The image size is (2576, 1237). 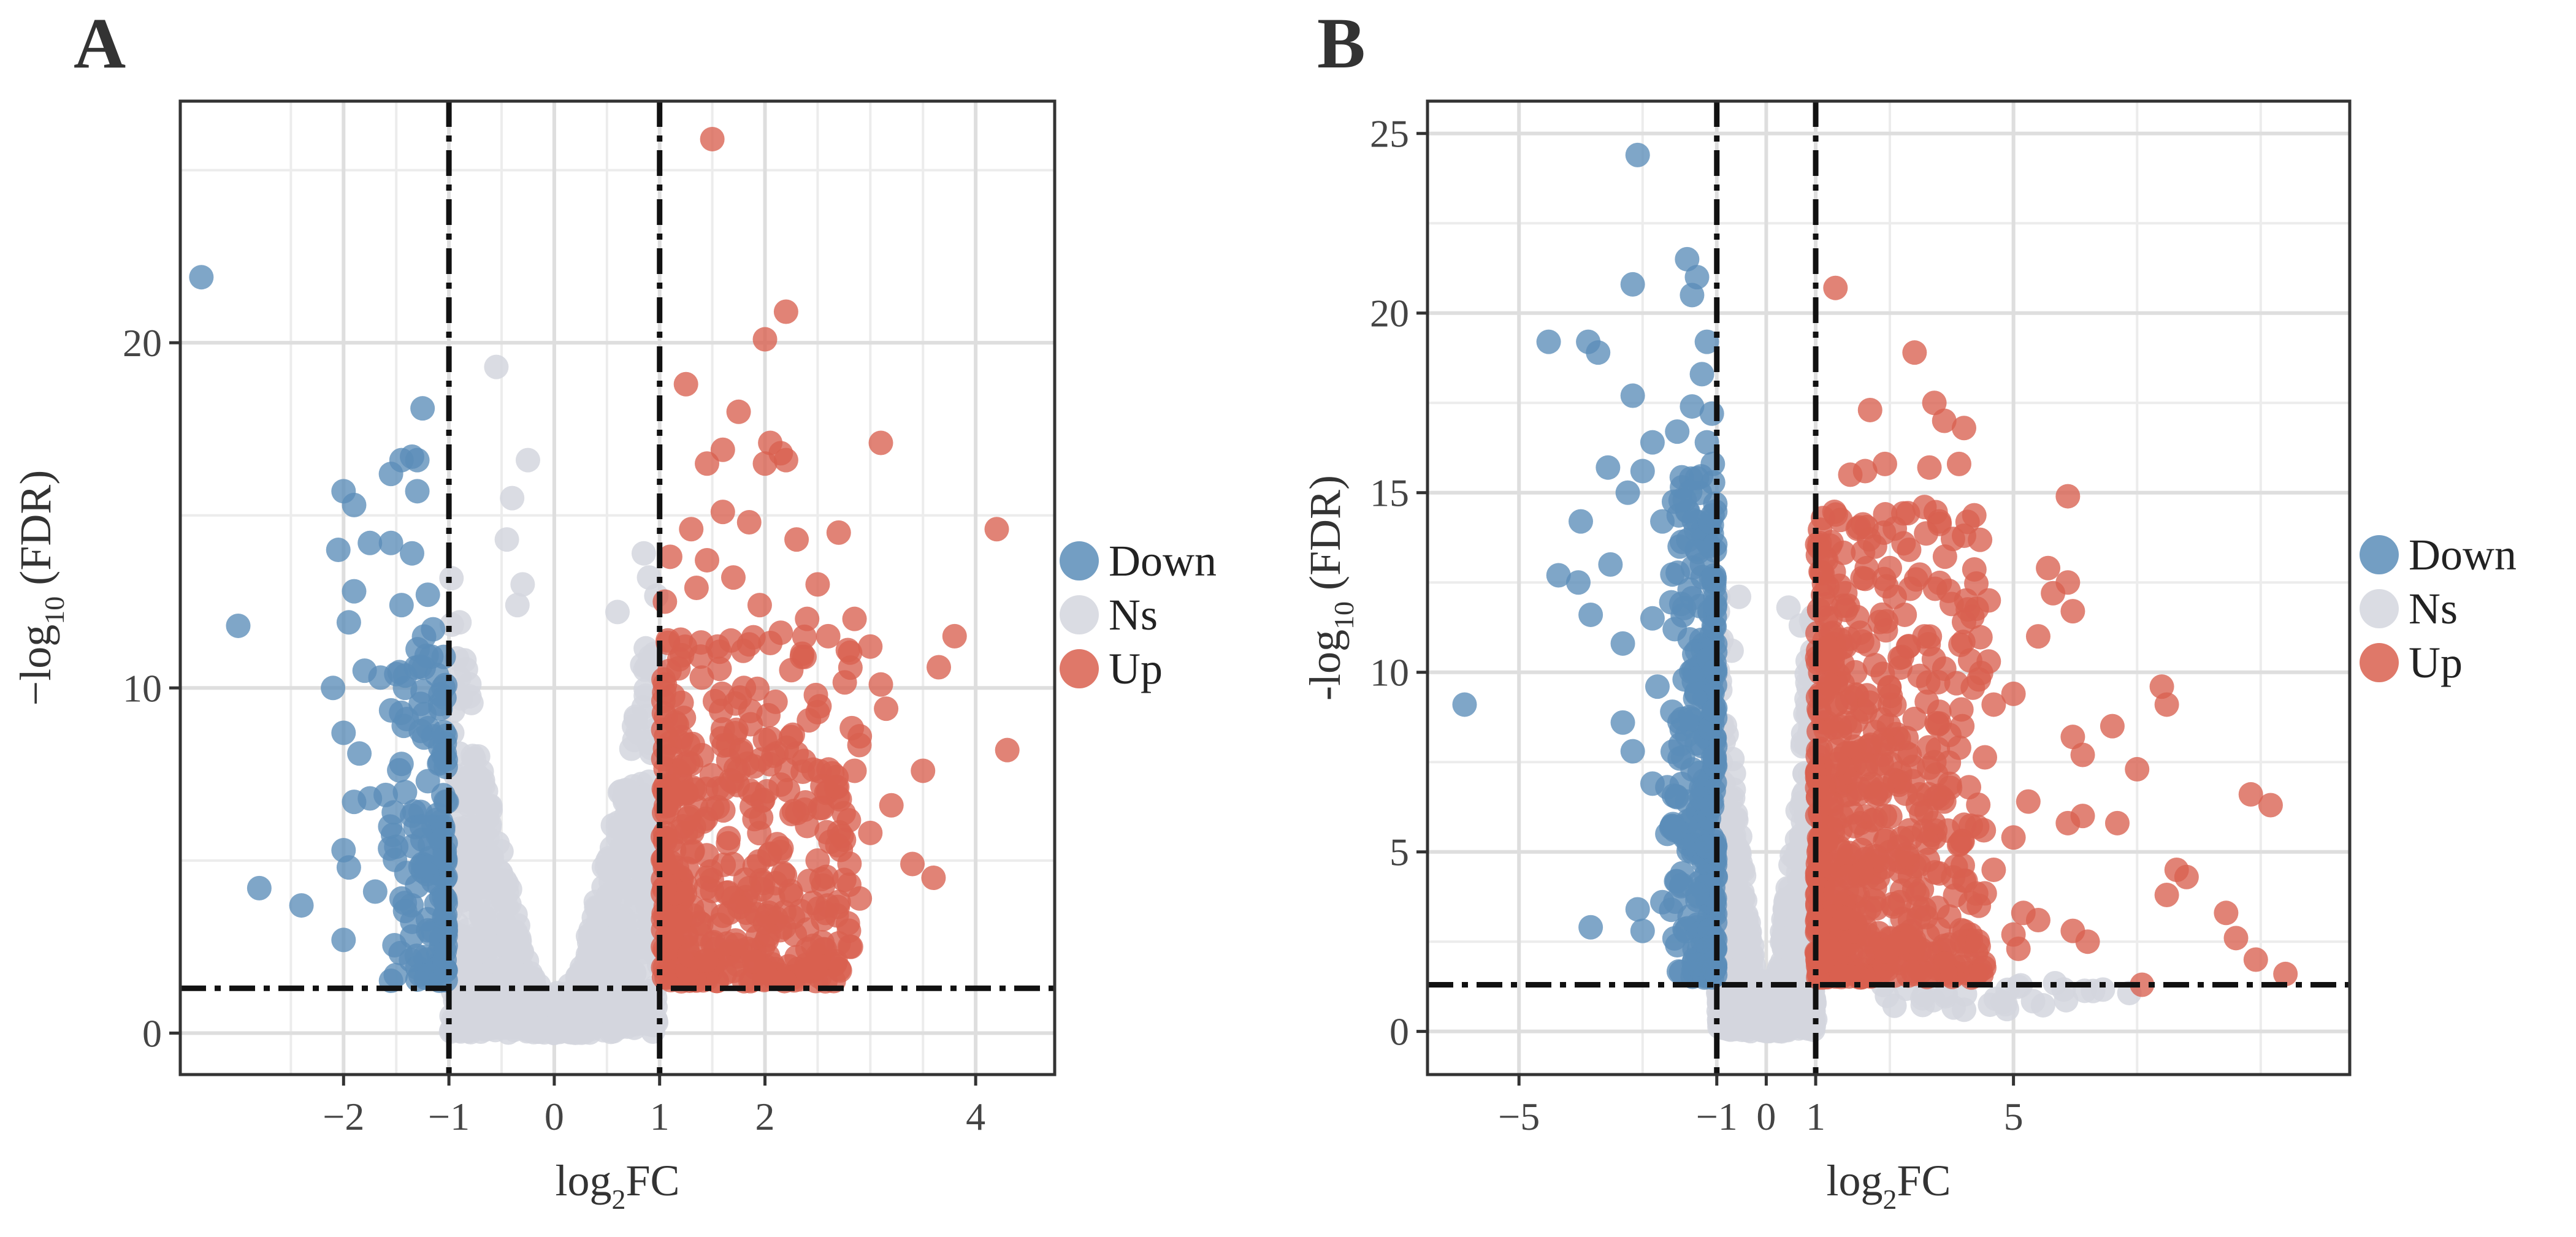 What do you see at coordinates (2433, 608) in the screenshot?
I see `legend-label-ns: Ns` at bounding box center [2433, 608].